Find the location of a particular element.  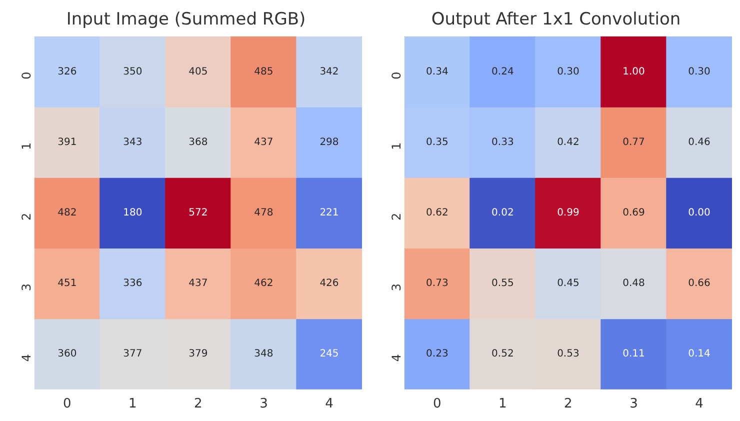

data-label: 245 is located at coordinates (329, 354).